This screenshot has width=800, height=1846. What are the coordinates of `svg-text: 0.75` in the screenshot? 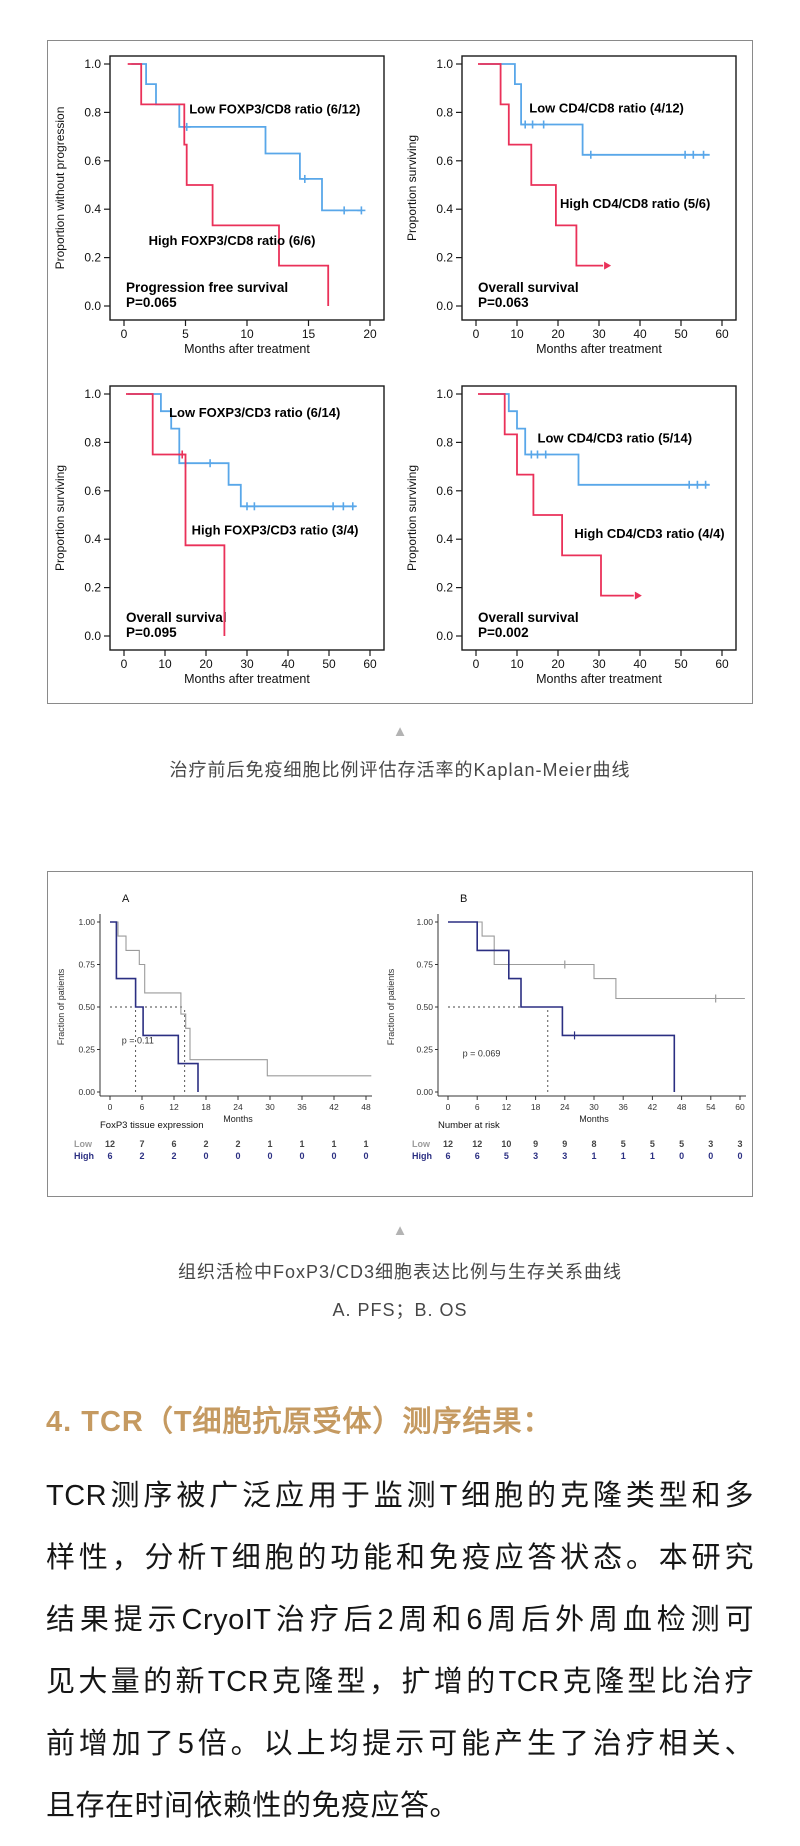 It's located at (86, 965).